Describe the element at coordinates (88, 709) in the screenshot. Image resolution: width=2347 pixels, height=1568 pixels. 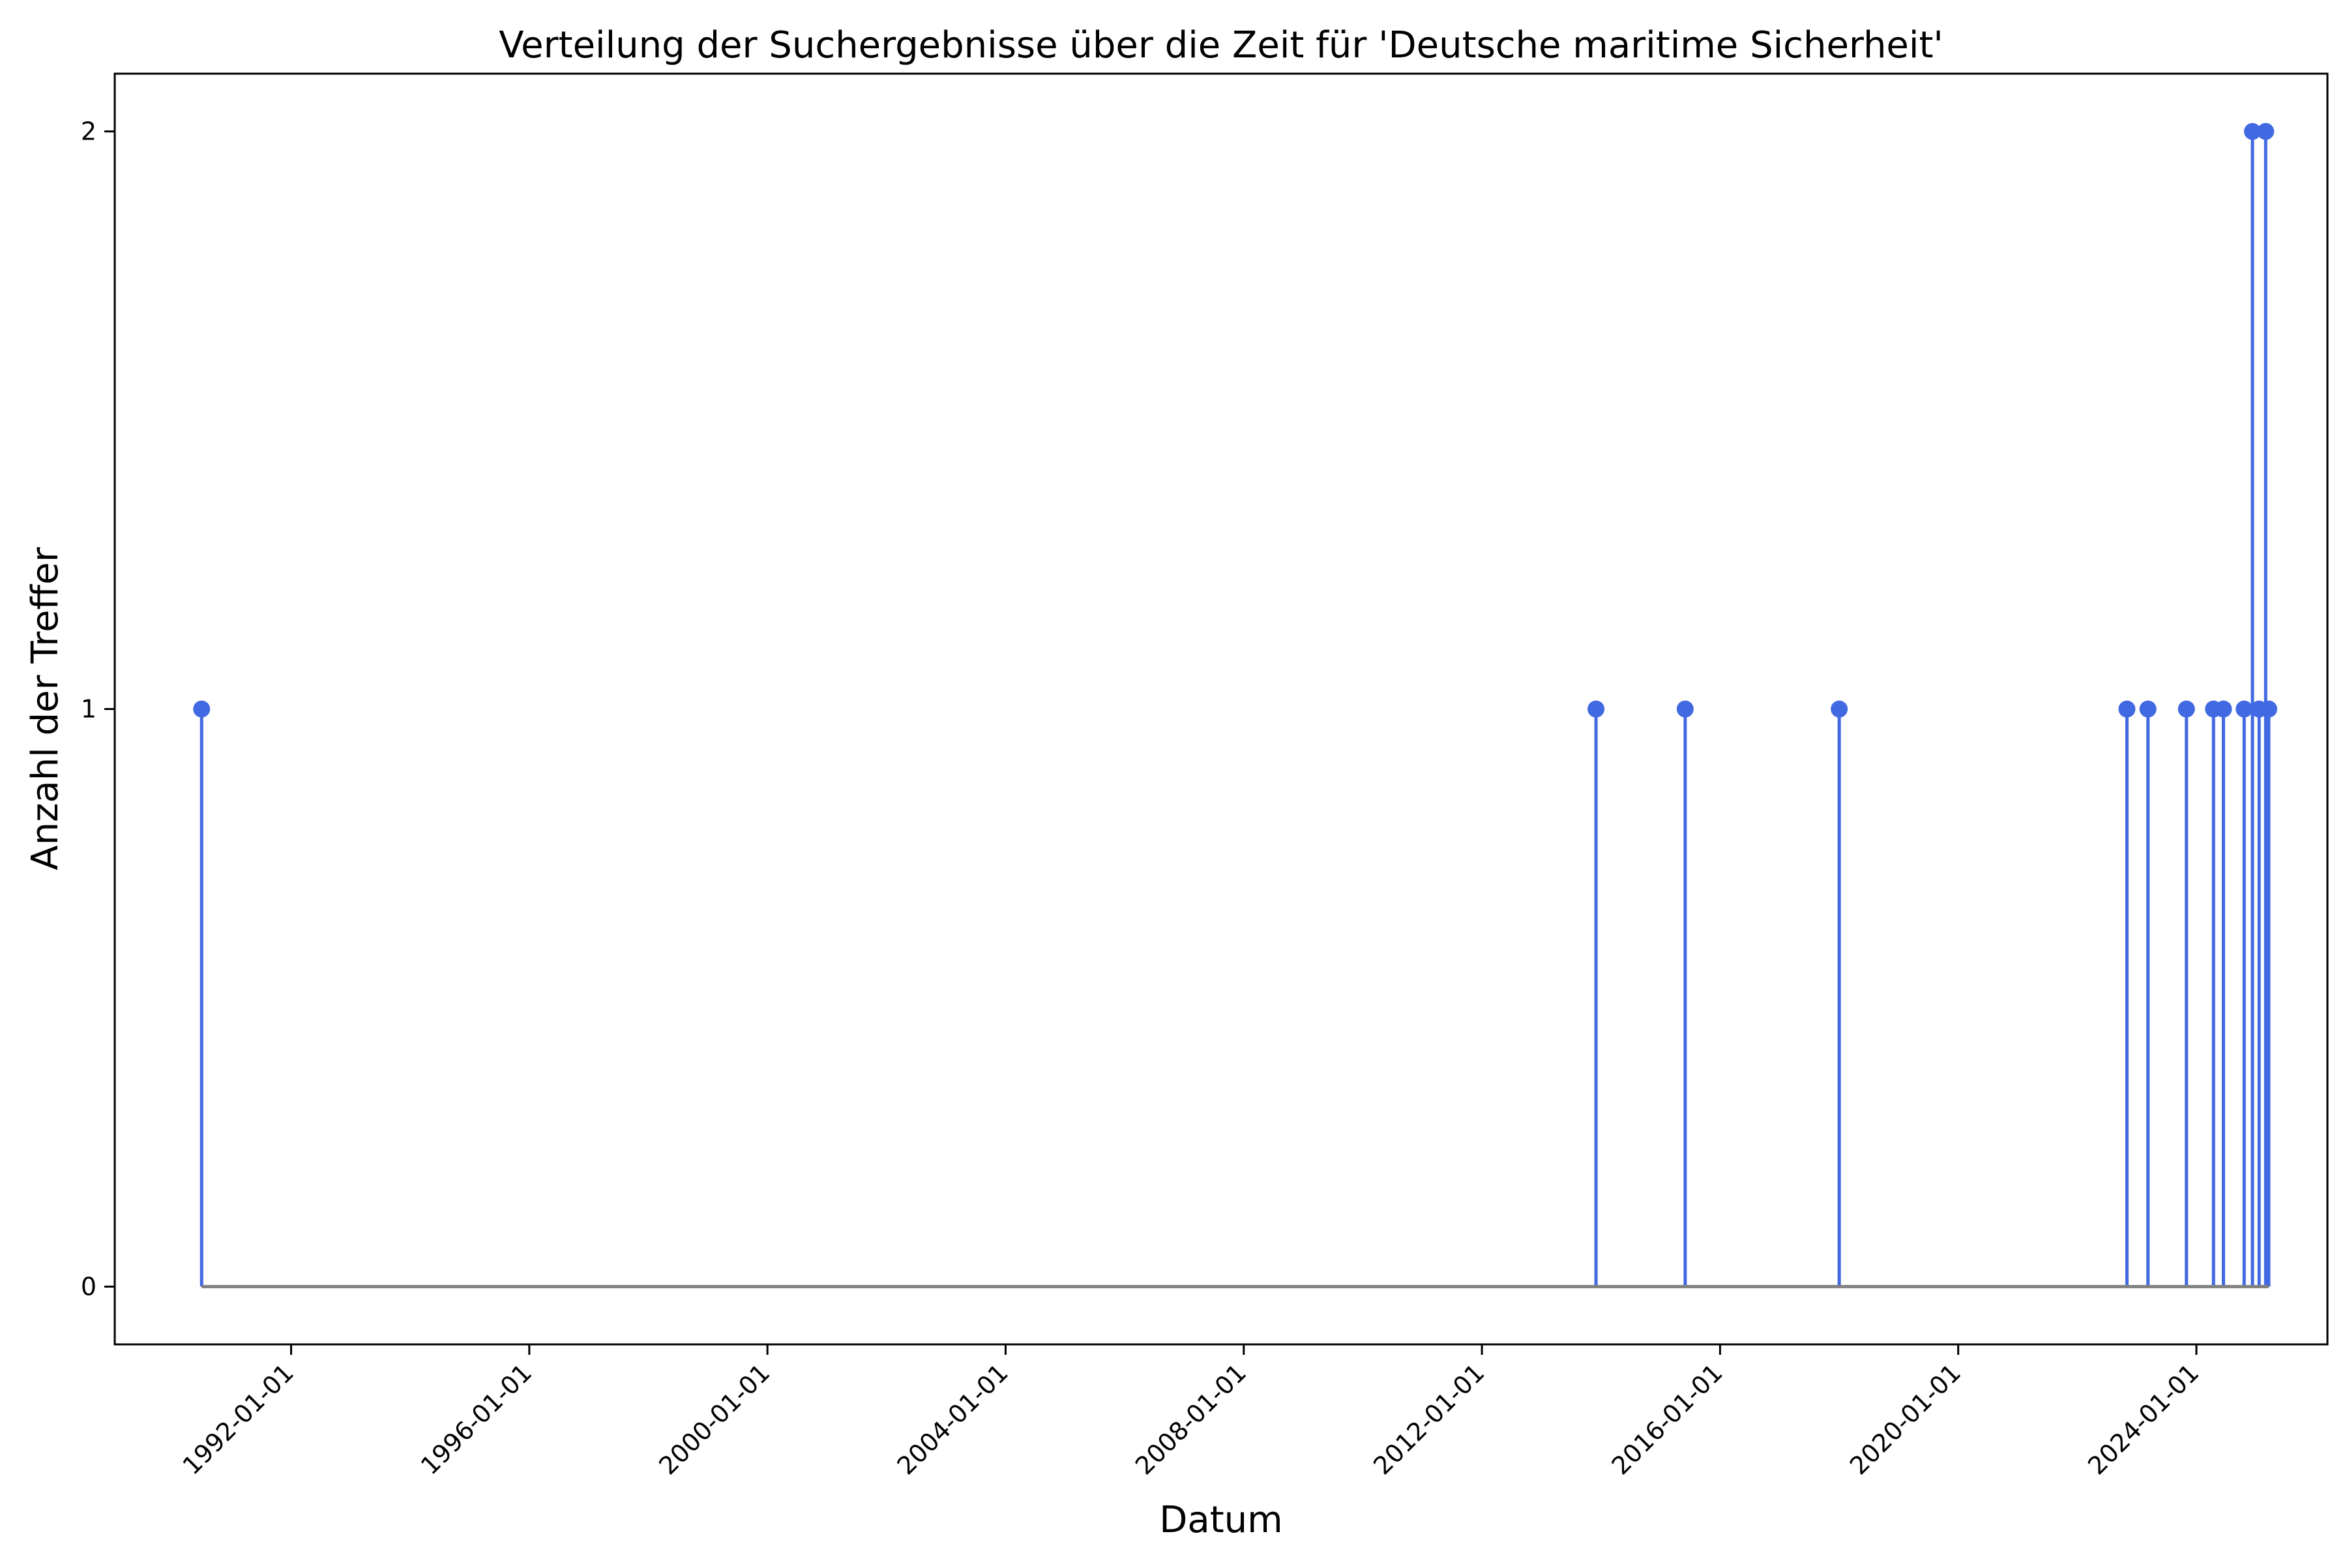
I see `y-tick-label: 1` at that location.